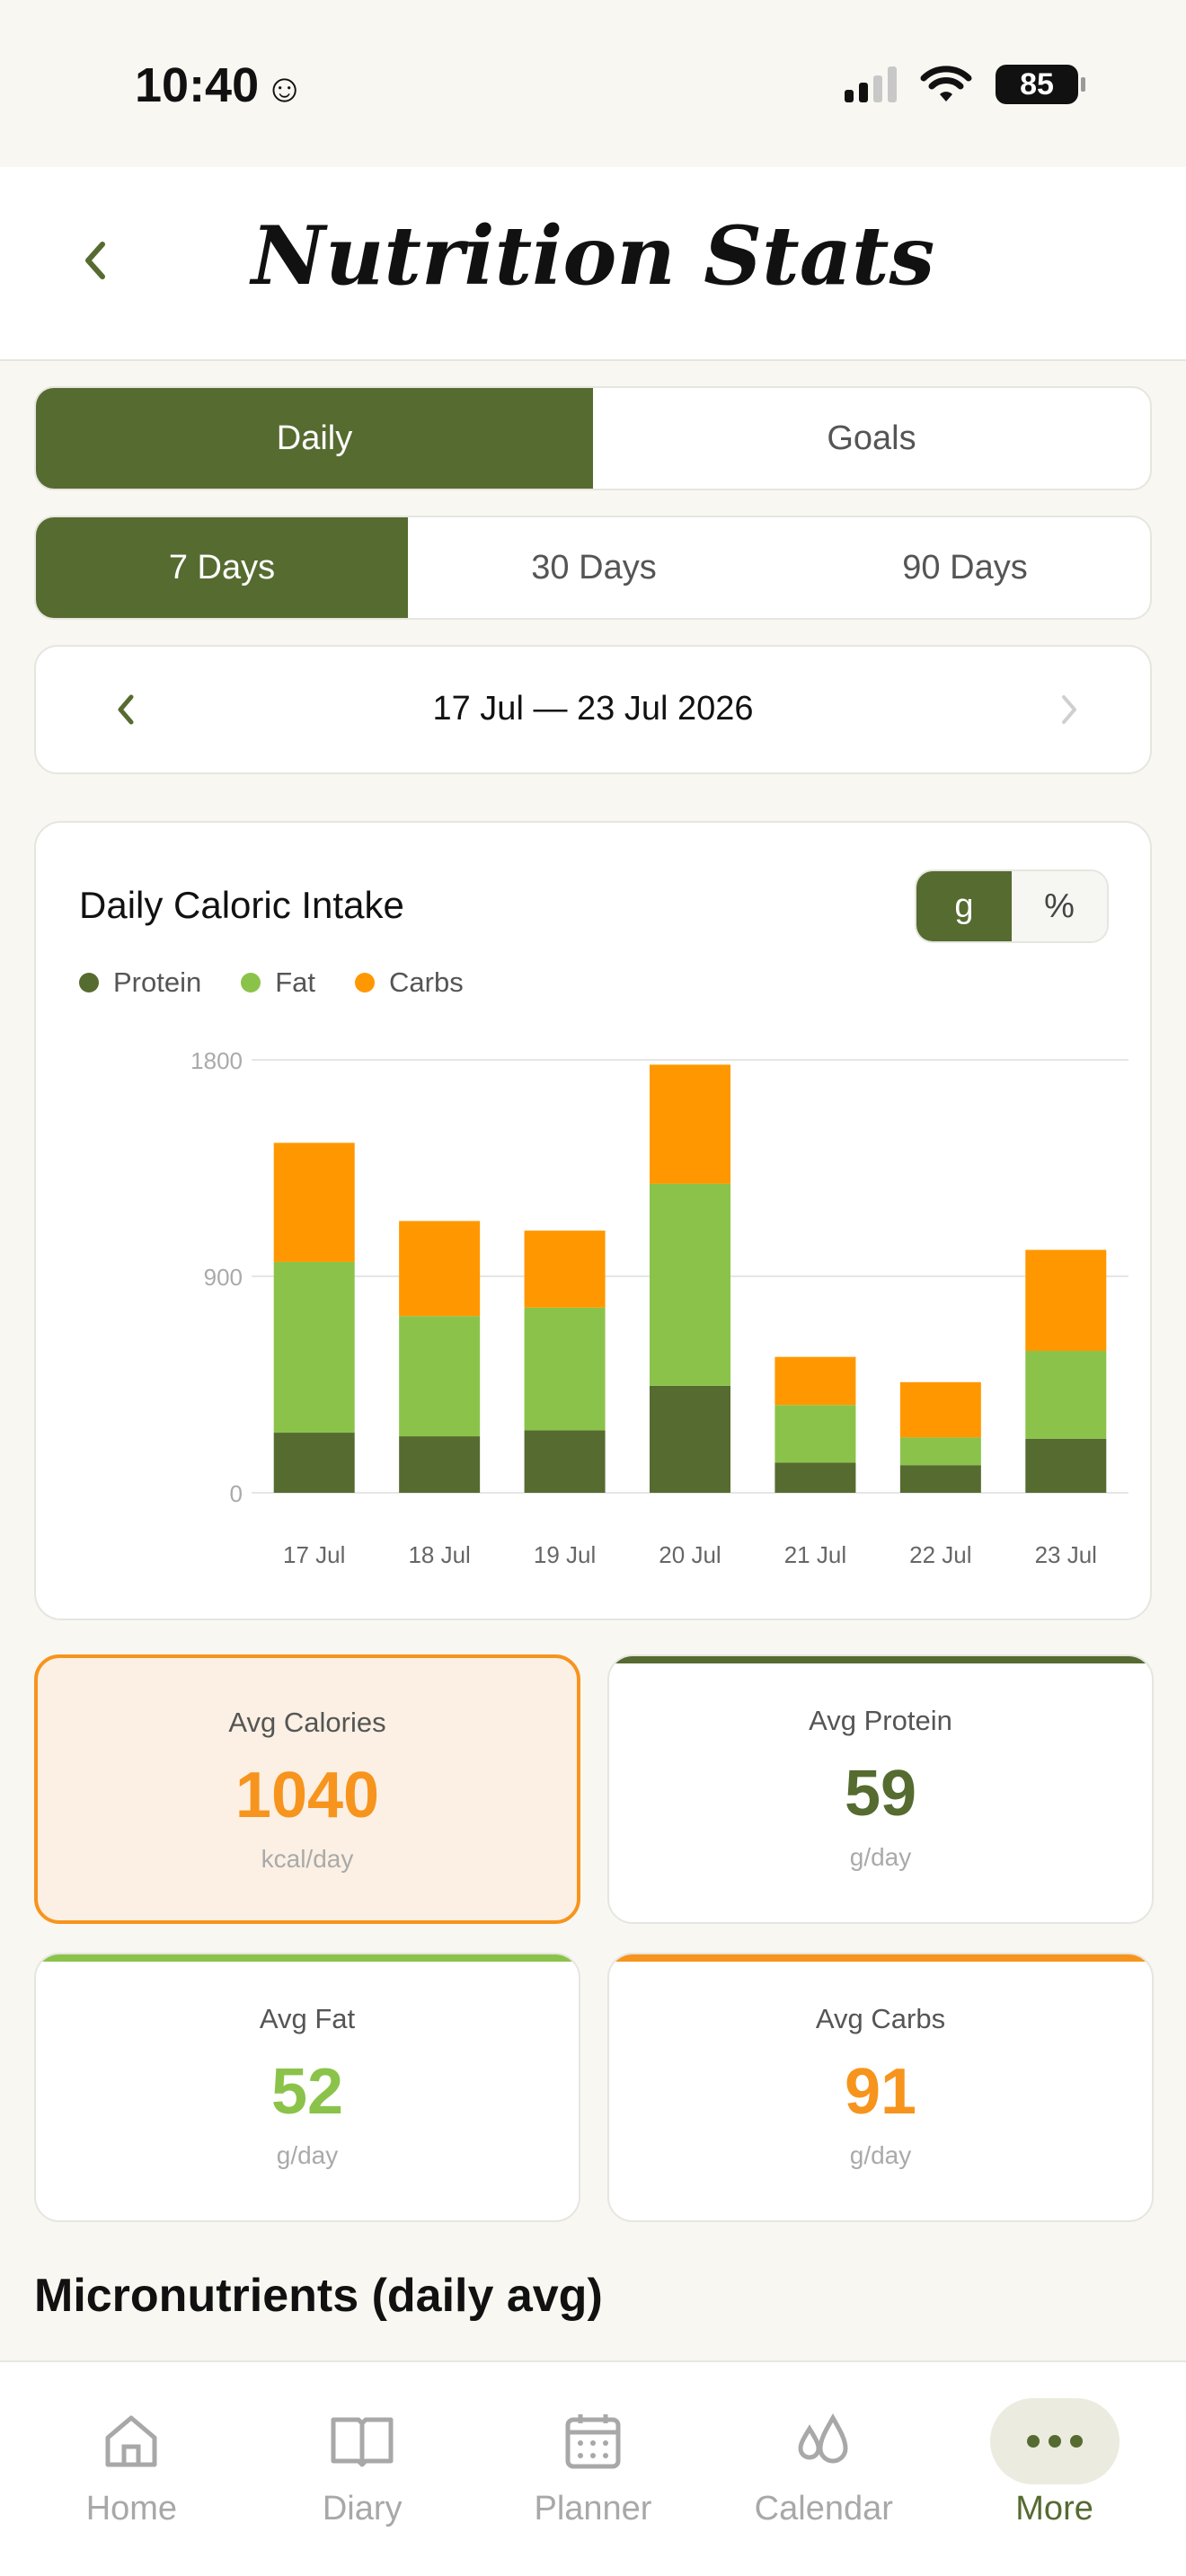 The width and height of the screenshot is (1186, 2576). I want to click on stat-value: 59, so click(880, 1794).